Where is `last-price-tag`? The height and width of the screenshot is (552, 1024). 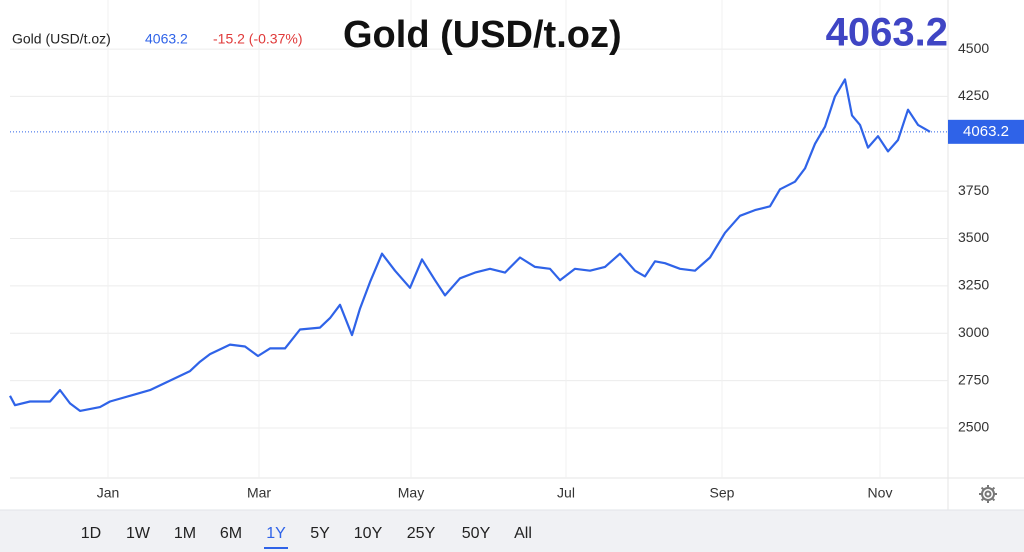
last-price-tag is located at coordinates (986, 131).